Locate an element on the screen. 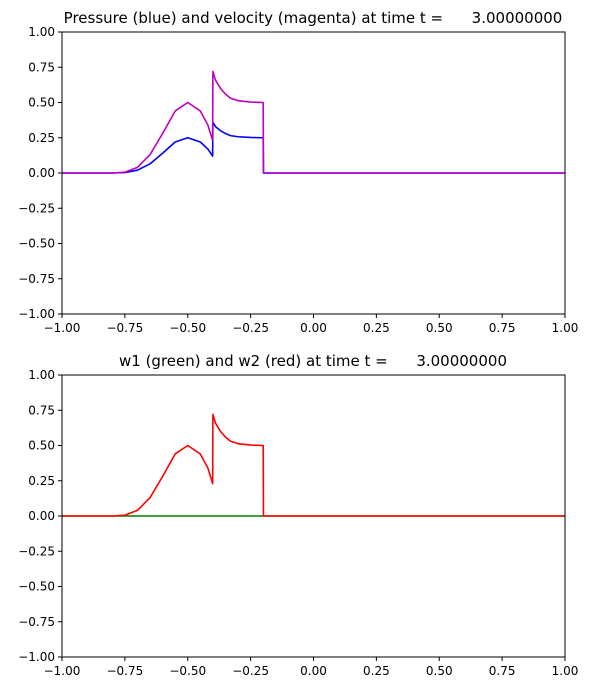  y-tick-label-top: −0.50 is located at coordinates (36, 244).